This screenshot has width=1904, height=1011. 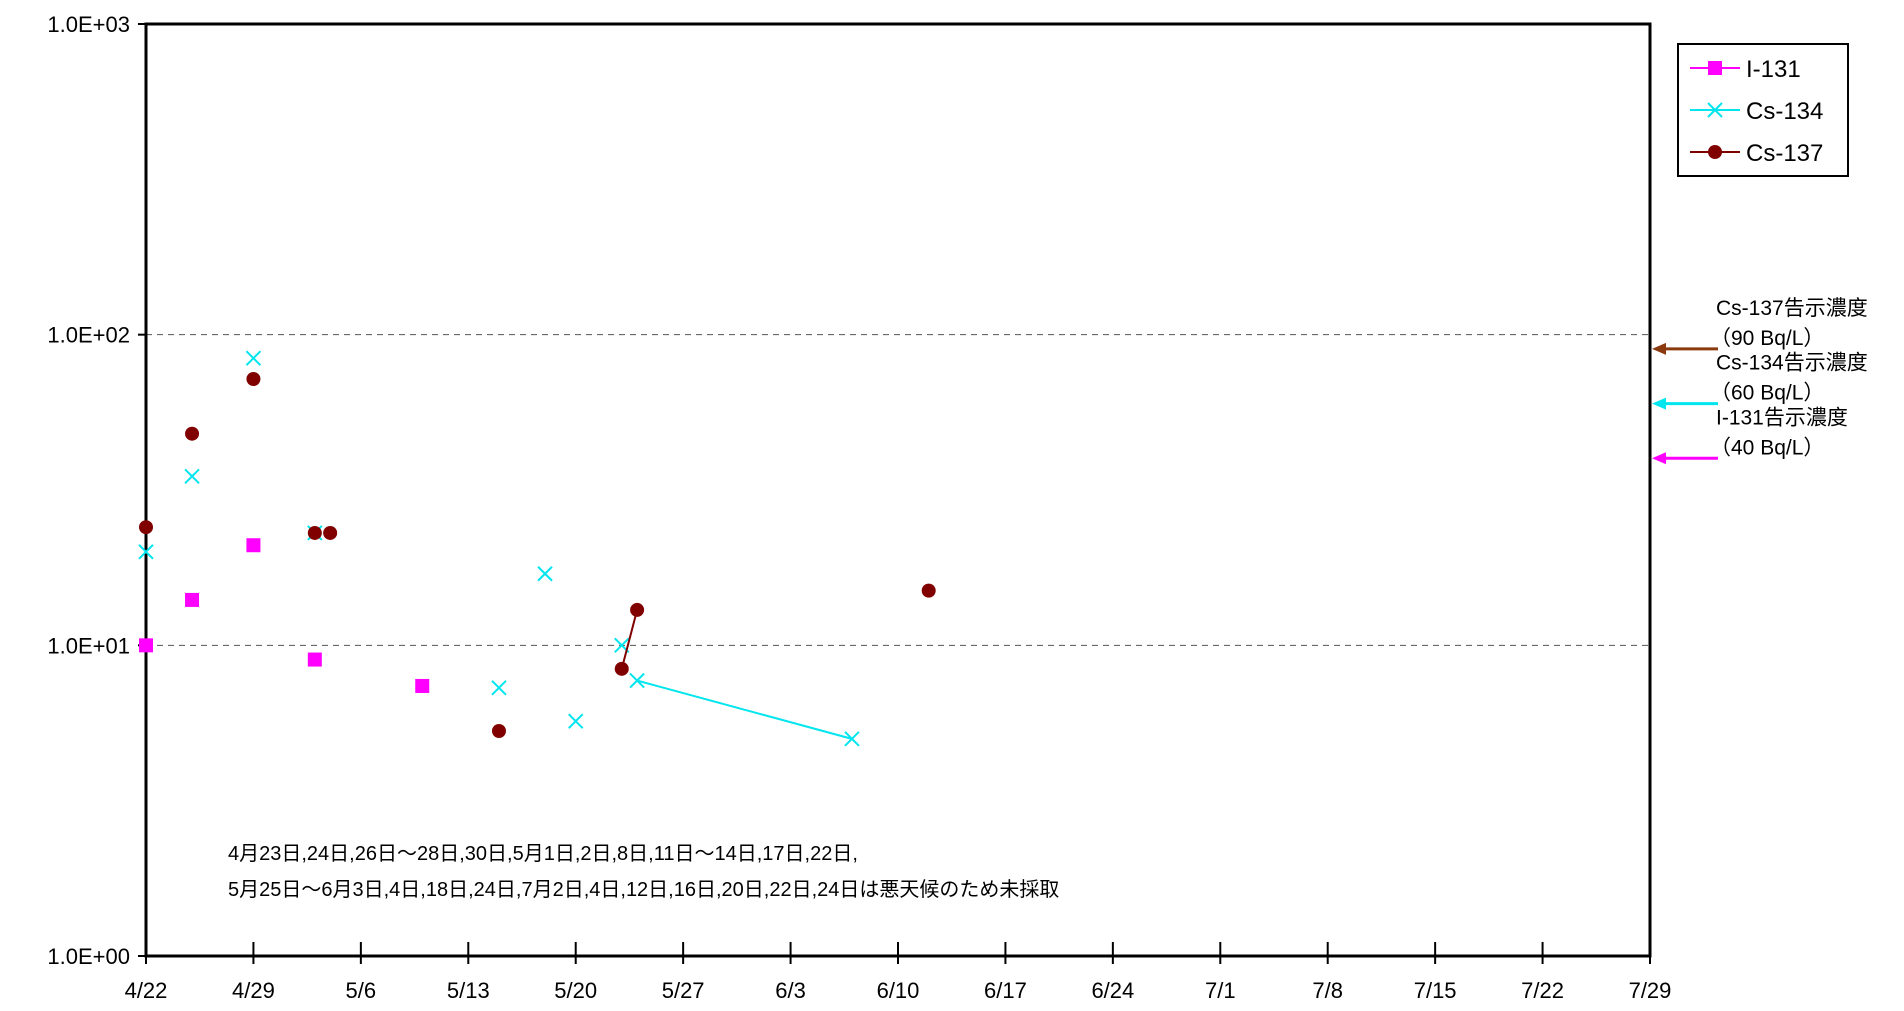 What do you see at coordinates (683, 990) in the screenshot?
I see `x-tick-label-5: 5/27` at bounding box center [683, 990].